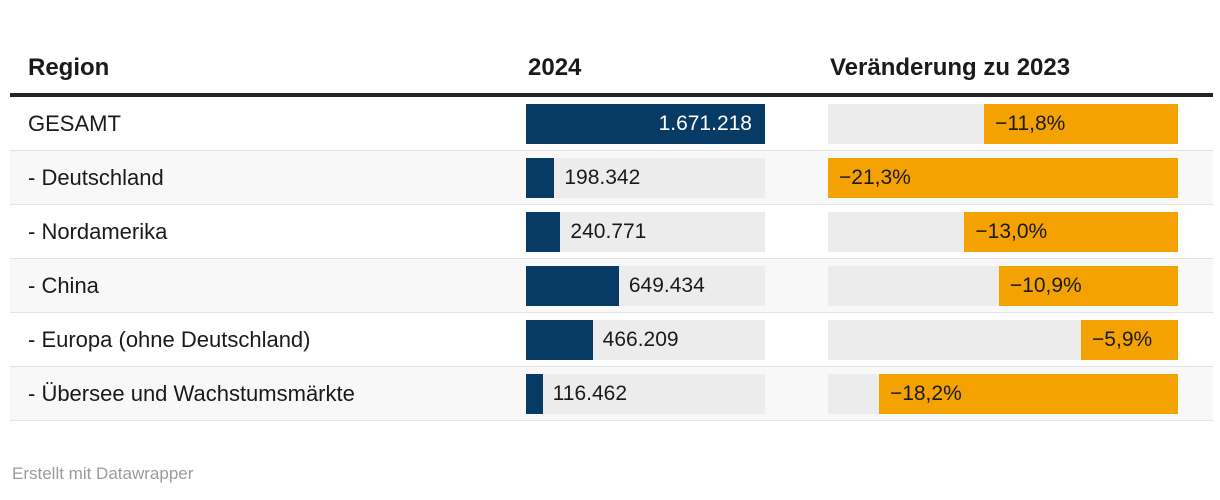  I want to click on change-bar-track: −10,9%, so click(1003, 285).